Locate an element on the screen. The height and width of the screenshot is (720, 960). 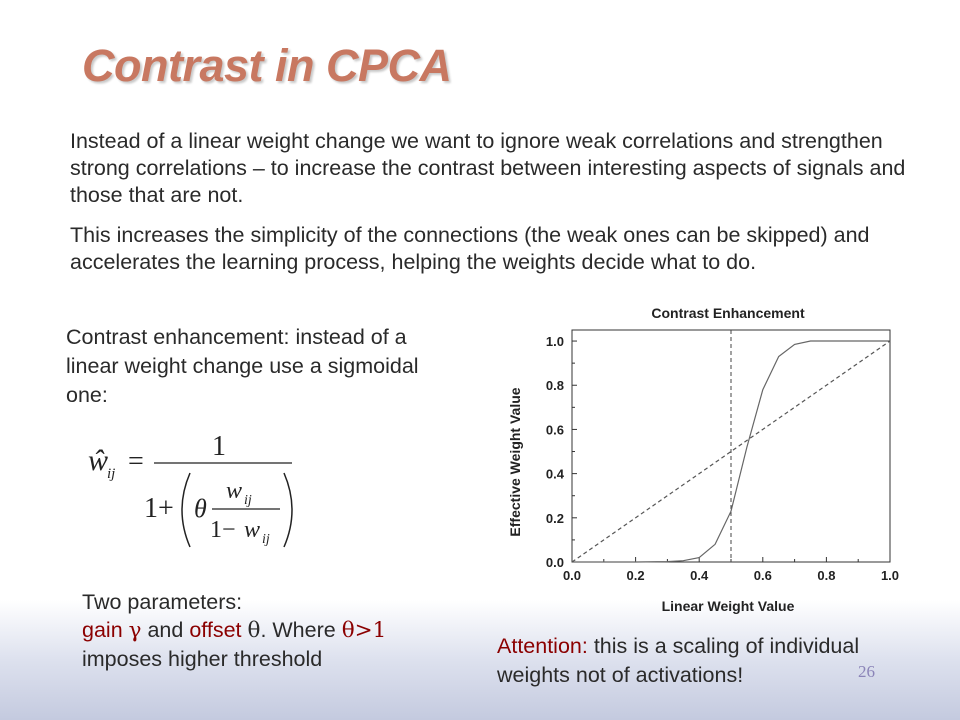
where-text: . Where is located at coordinates (301, 630).